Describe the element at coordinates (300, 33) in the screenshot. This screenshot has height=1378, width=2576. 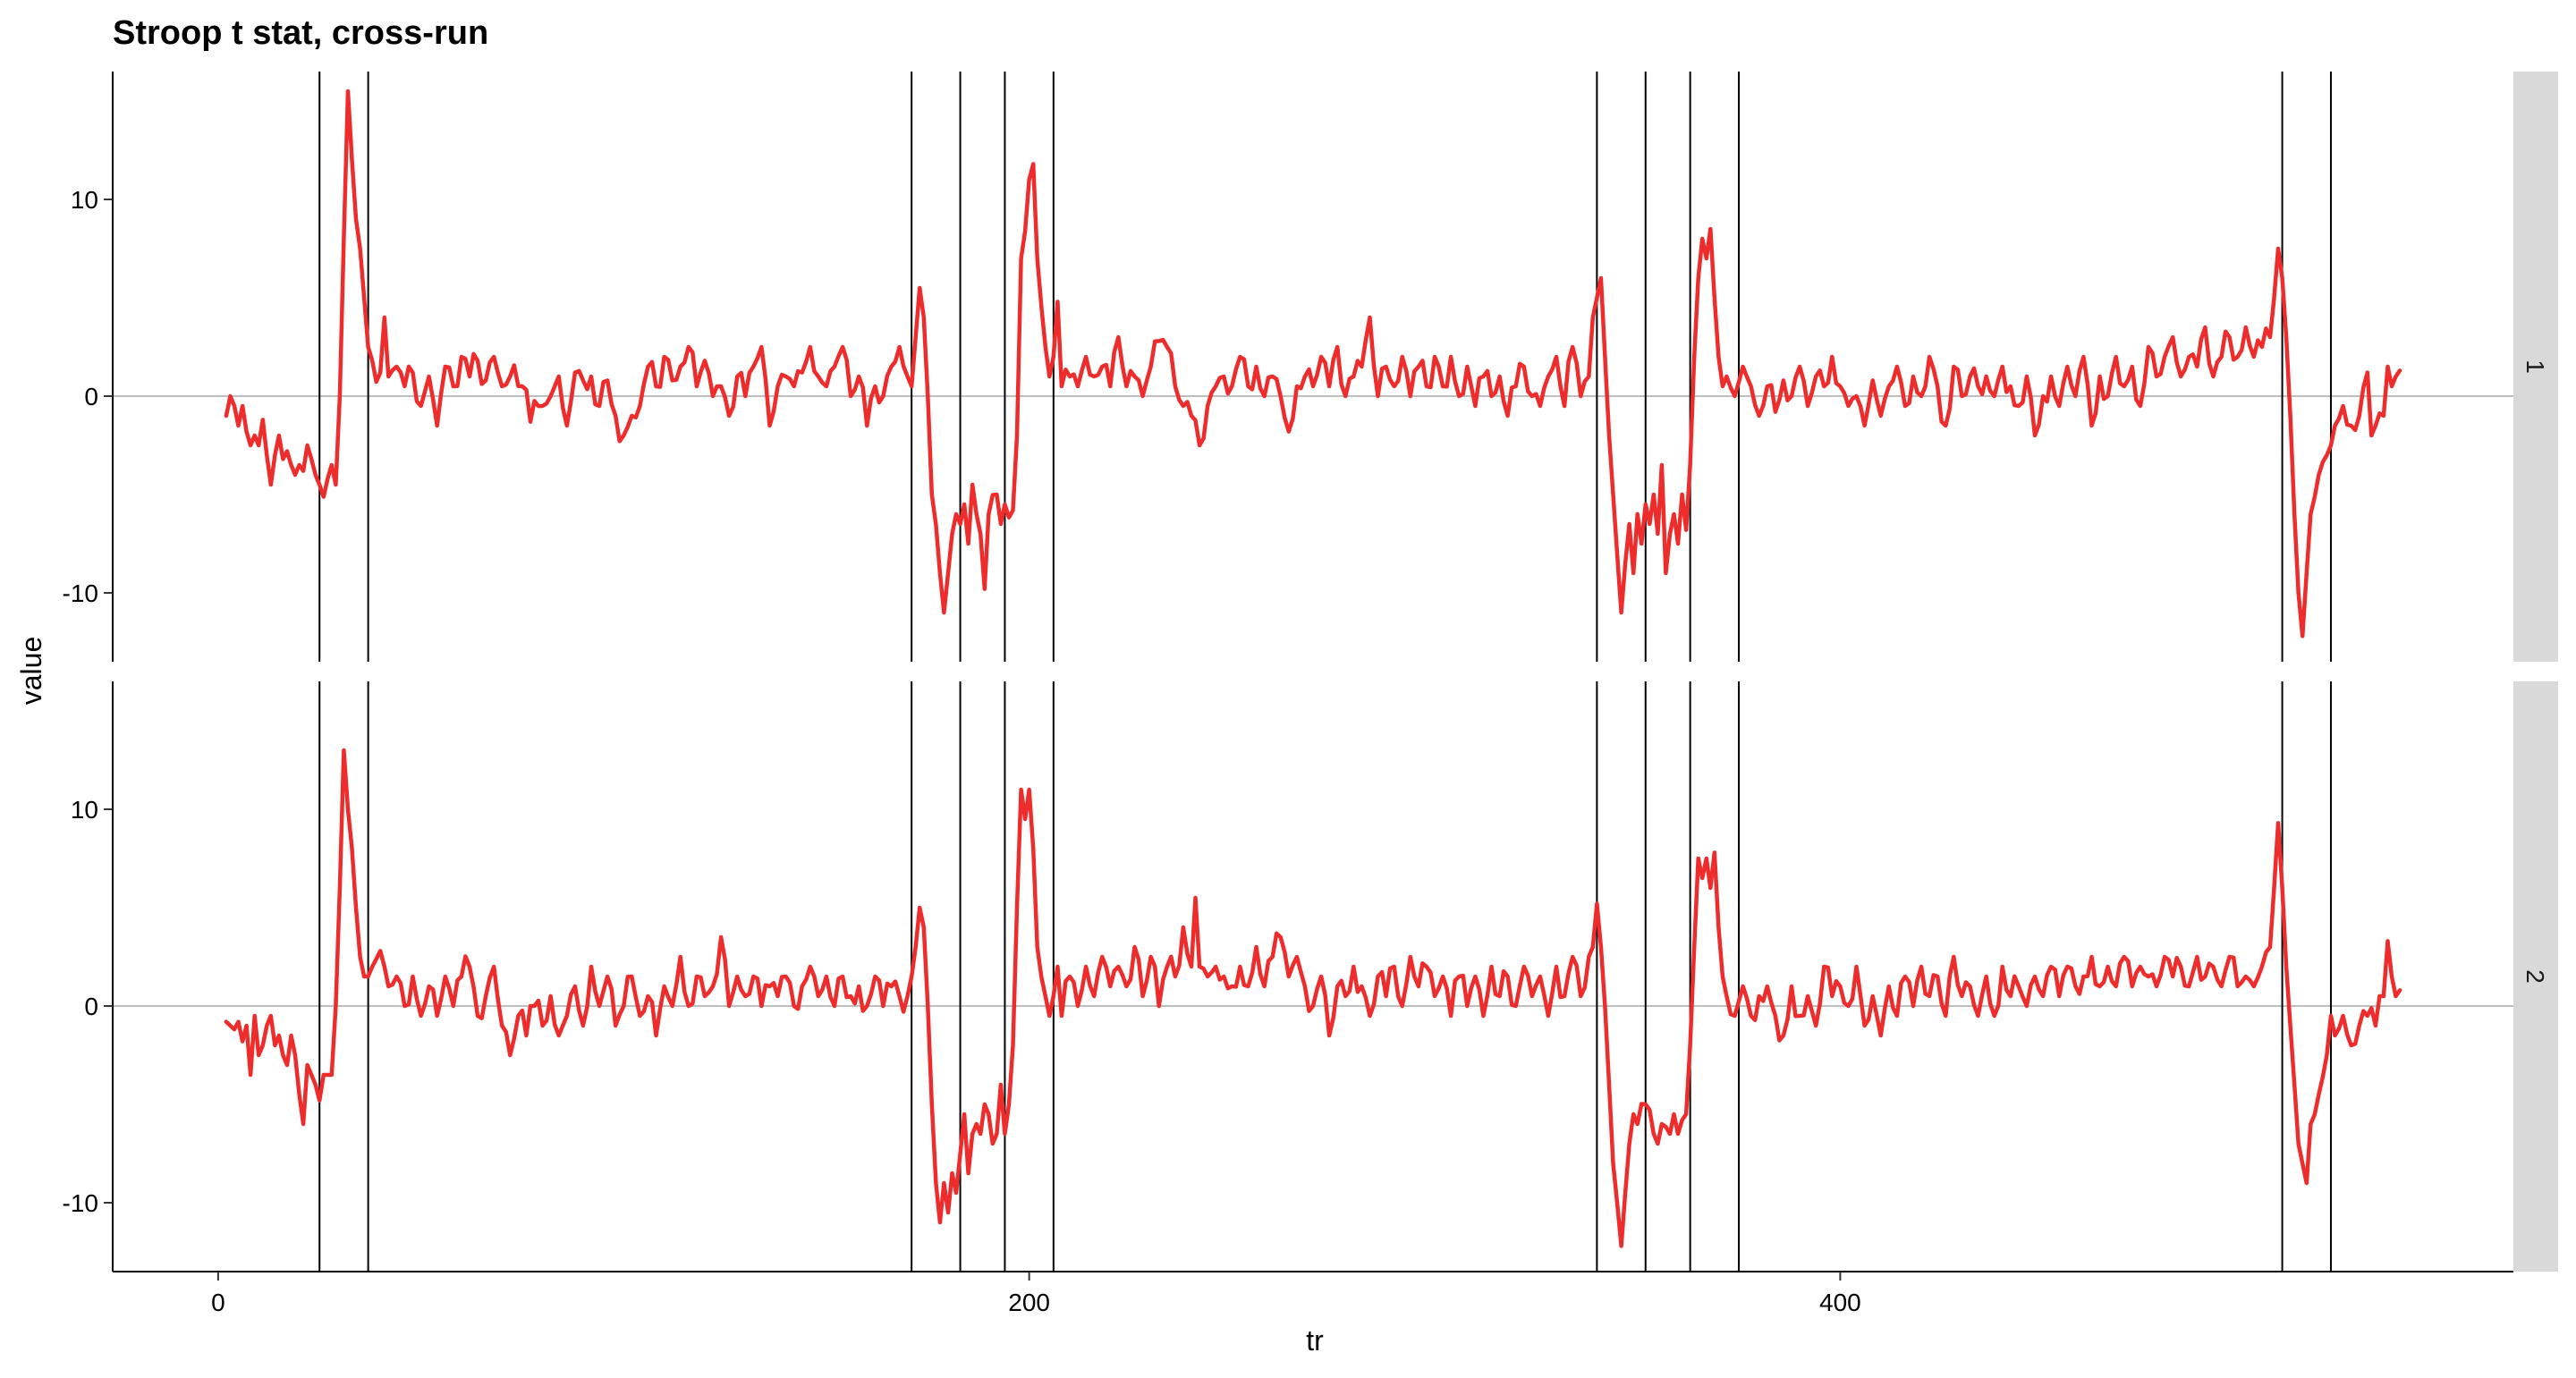
I see `chart-title: Stroop t stat, cross-run` at that location.